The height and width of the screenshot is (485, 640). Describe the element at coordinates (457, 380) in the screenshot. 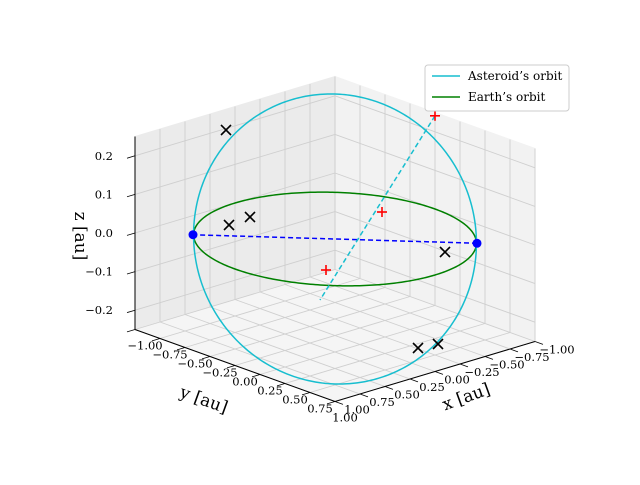

I see `y-tick-label: 0.00` at that location.